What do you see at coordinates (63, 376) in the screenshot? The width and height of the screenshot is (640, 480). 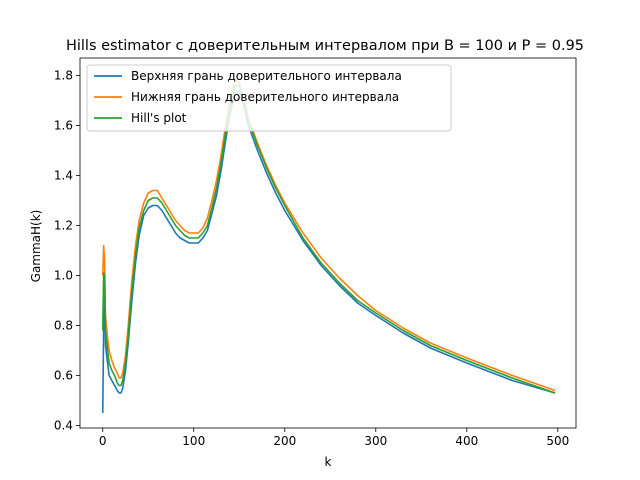 I see `y-tick-label: 0.6` at bounding box center [63, 376].